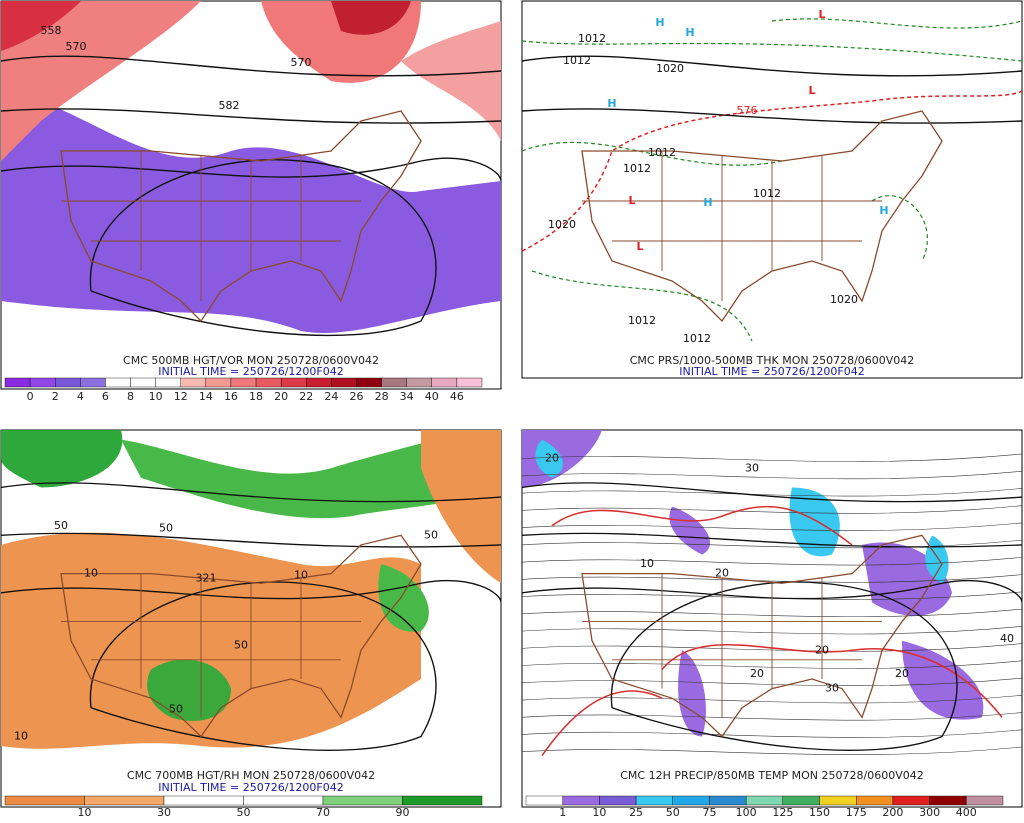 The height and width of the screenshot is (823, 1024). What do you see at coordinates (231, 396) in the screenshot?
I see `colorbar-label: 16` at bounding box center [231, 396].